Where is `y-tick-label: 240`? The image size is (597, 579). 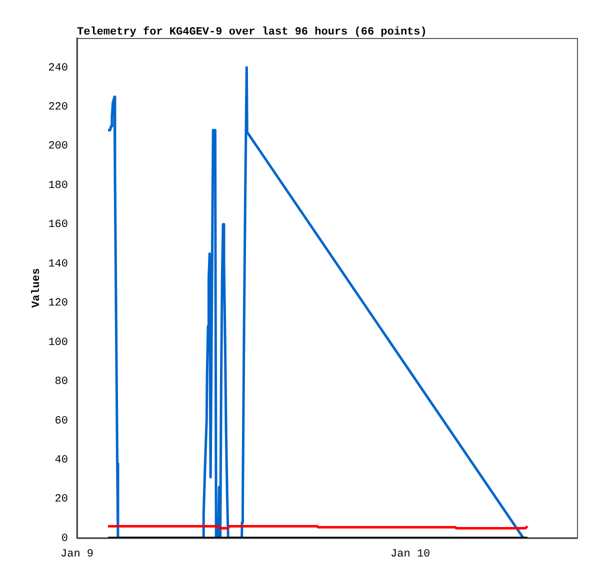 y-tick-label: 240 is located at coordinates (58, 68).